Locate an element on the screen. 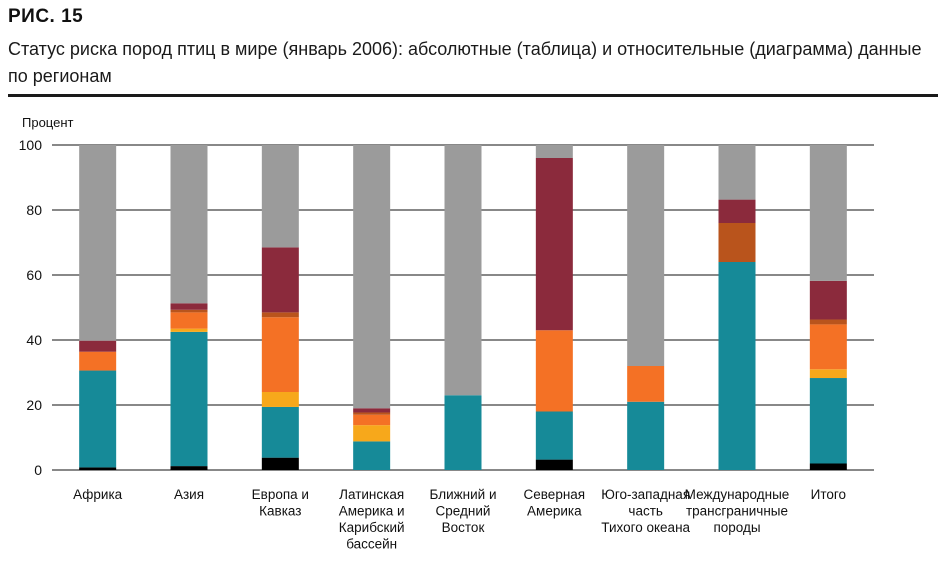 This screenshot has width=944, height=572. category-label: Европа и Кавказ is located at coordinates (280, 503).